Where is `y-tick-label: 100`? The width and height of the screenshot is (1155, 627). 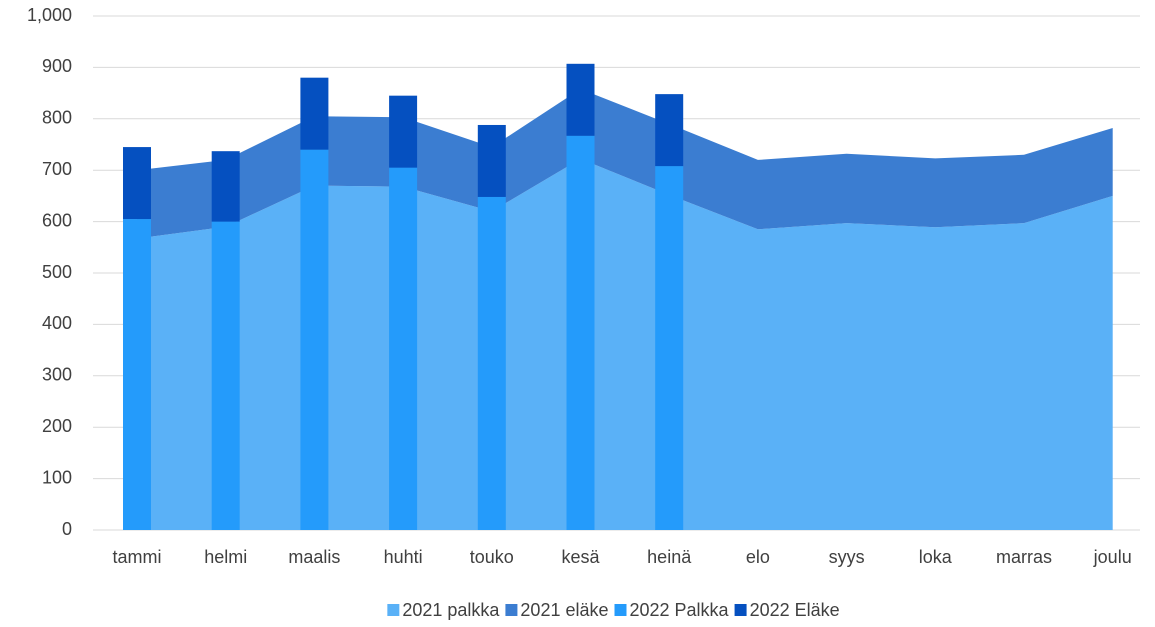
y-tick-label: 100 is located at coordinates (57, 477).